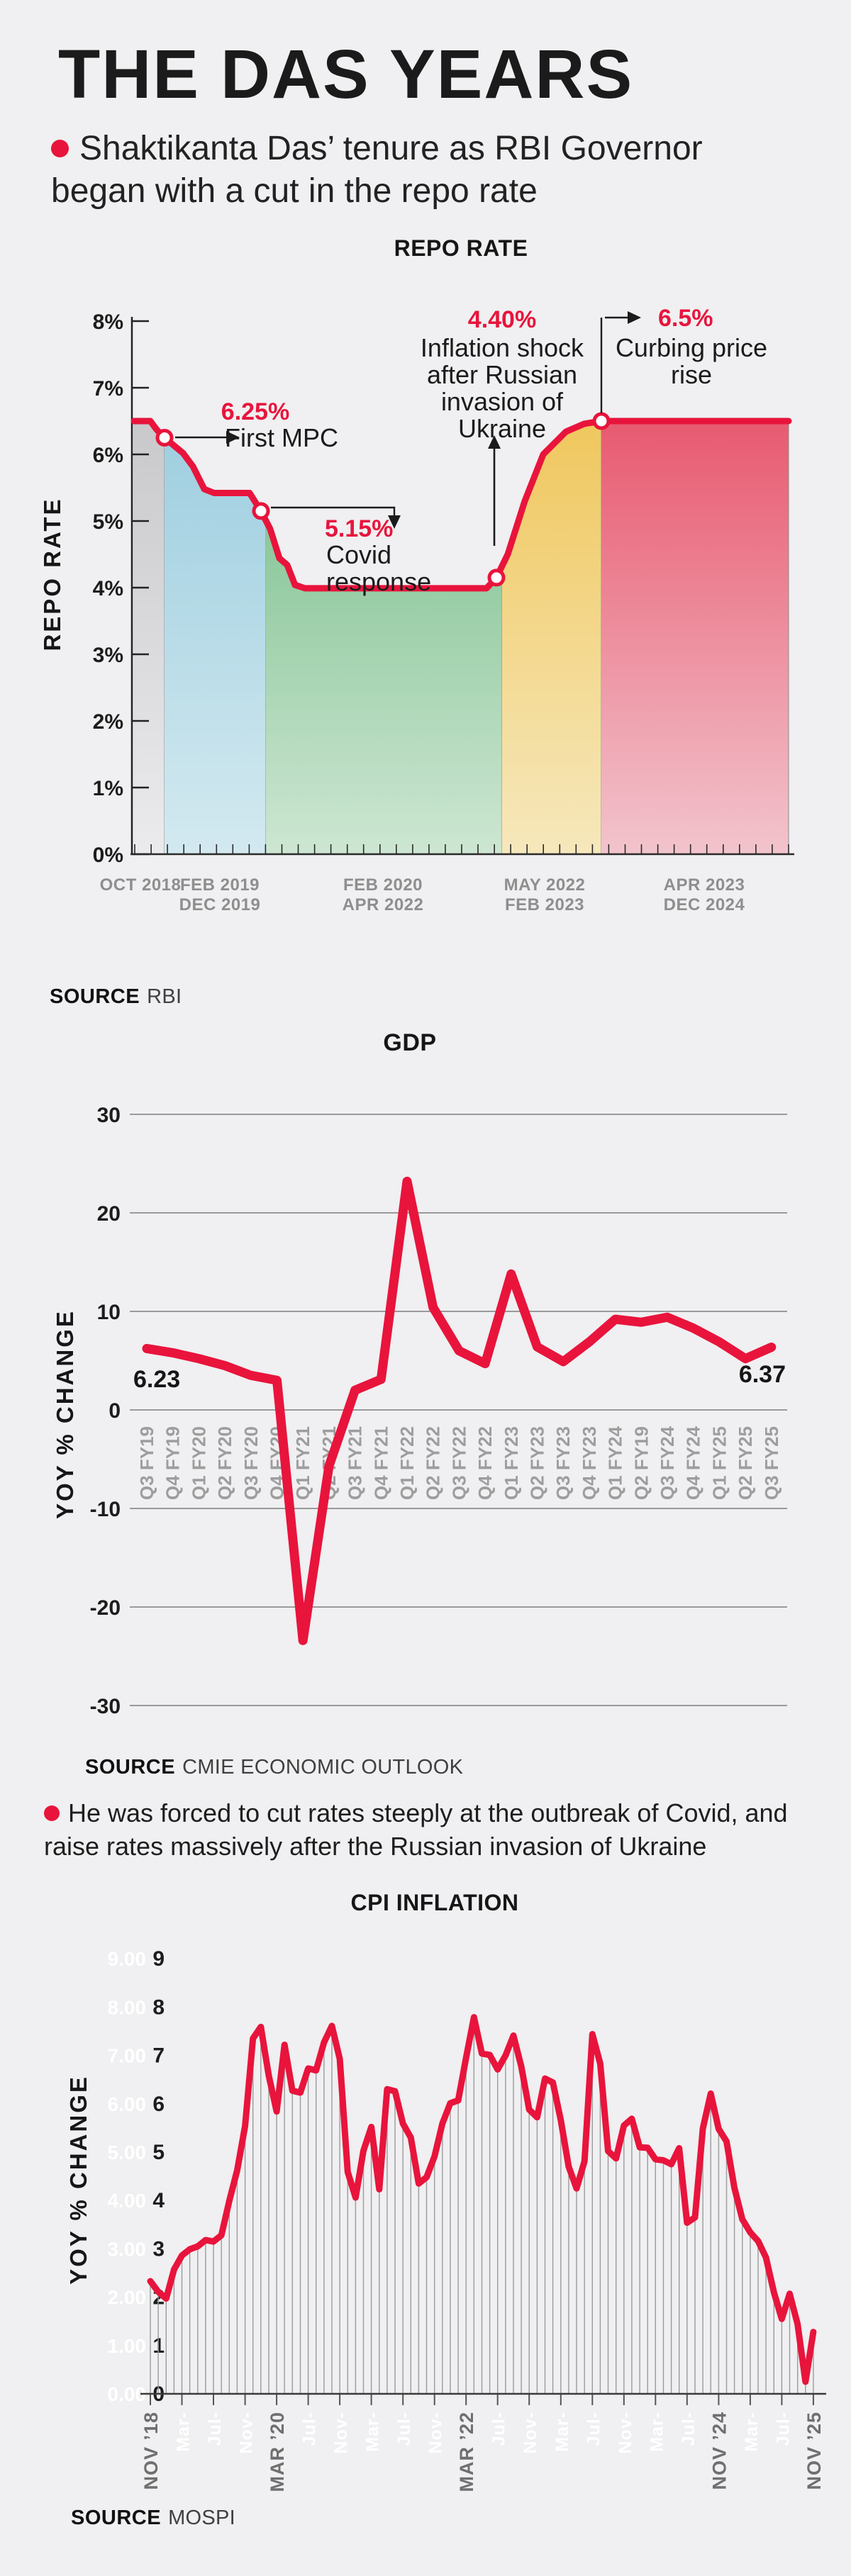 Image resolution: width=851 pixels, height=2576 pixels. Describe the element at coordinates (434, 1903) in the screenshot. I see `cpi-chart-title: CPI INFLATION` at that location.